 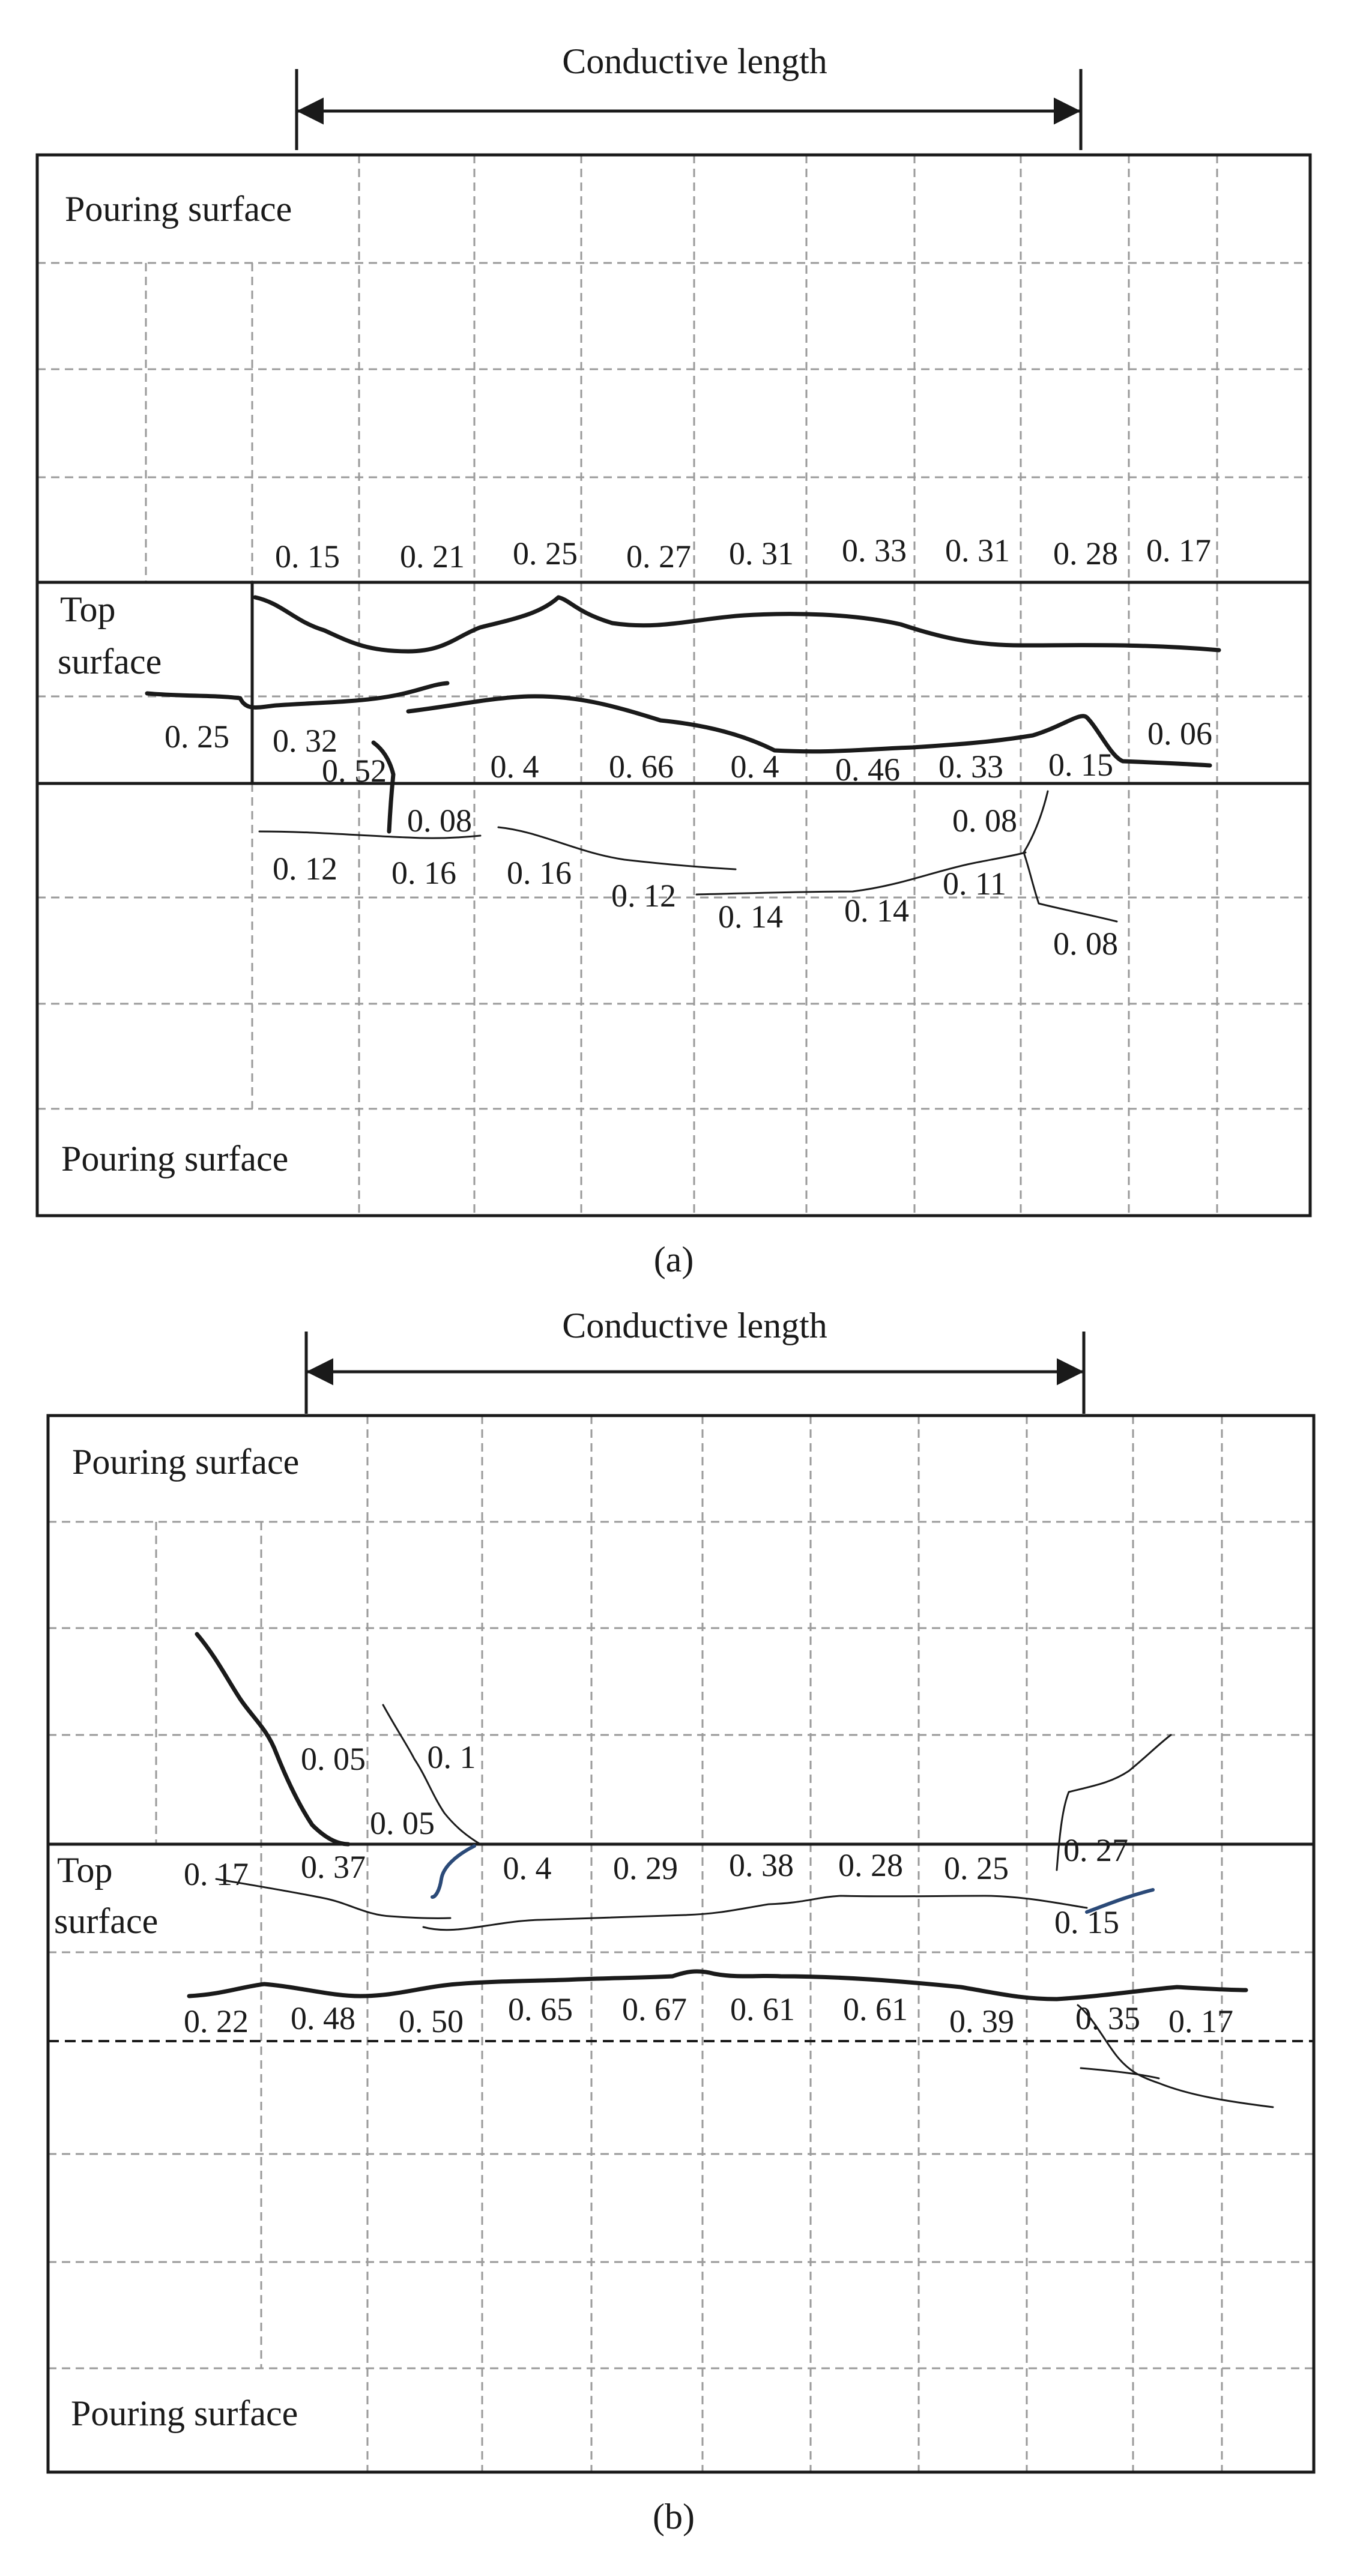 What do you see at coordinates (694, 1325) in the screenshot?
I see `conductive-length-label-b: Conductive length` at bounding box center [694, 1325].